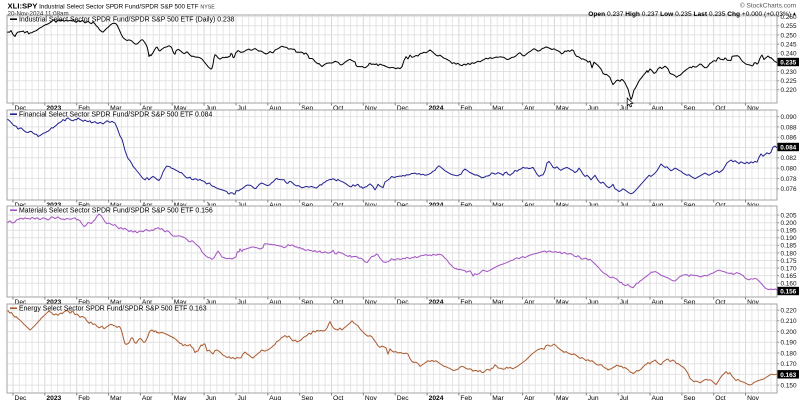 The width and height of the screenshot is (800, 405). Describe the element at coordinates (789, 253) in the screenshot. I see `svg-text: 0.180` at that location.